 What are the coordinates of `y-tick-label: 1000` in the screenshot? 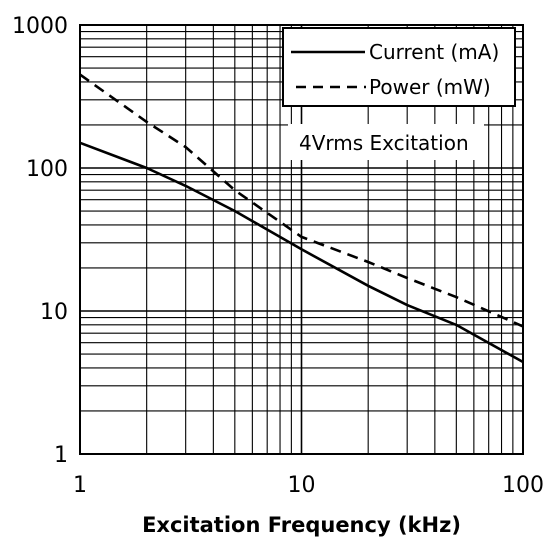 It's located at (40, 26).